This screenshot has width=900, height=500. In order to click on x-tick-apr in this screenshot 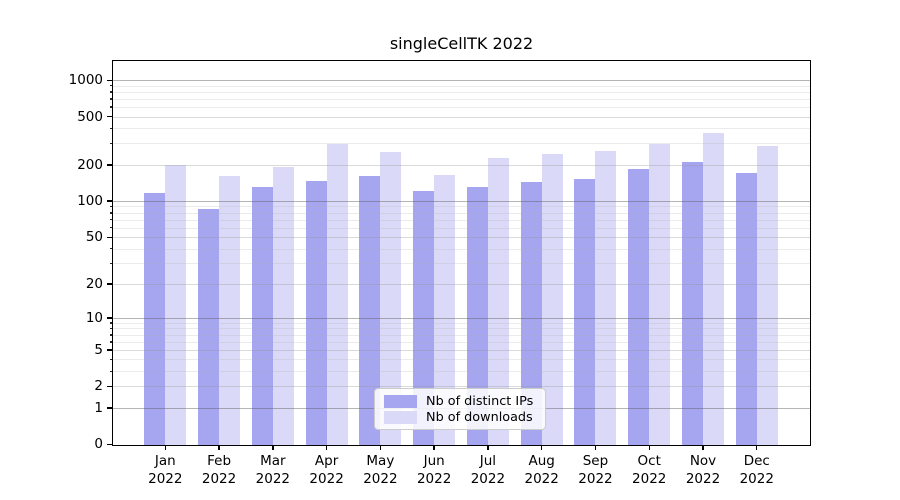, I will do `click(326, 447)`.